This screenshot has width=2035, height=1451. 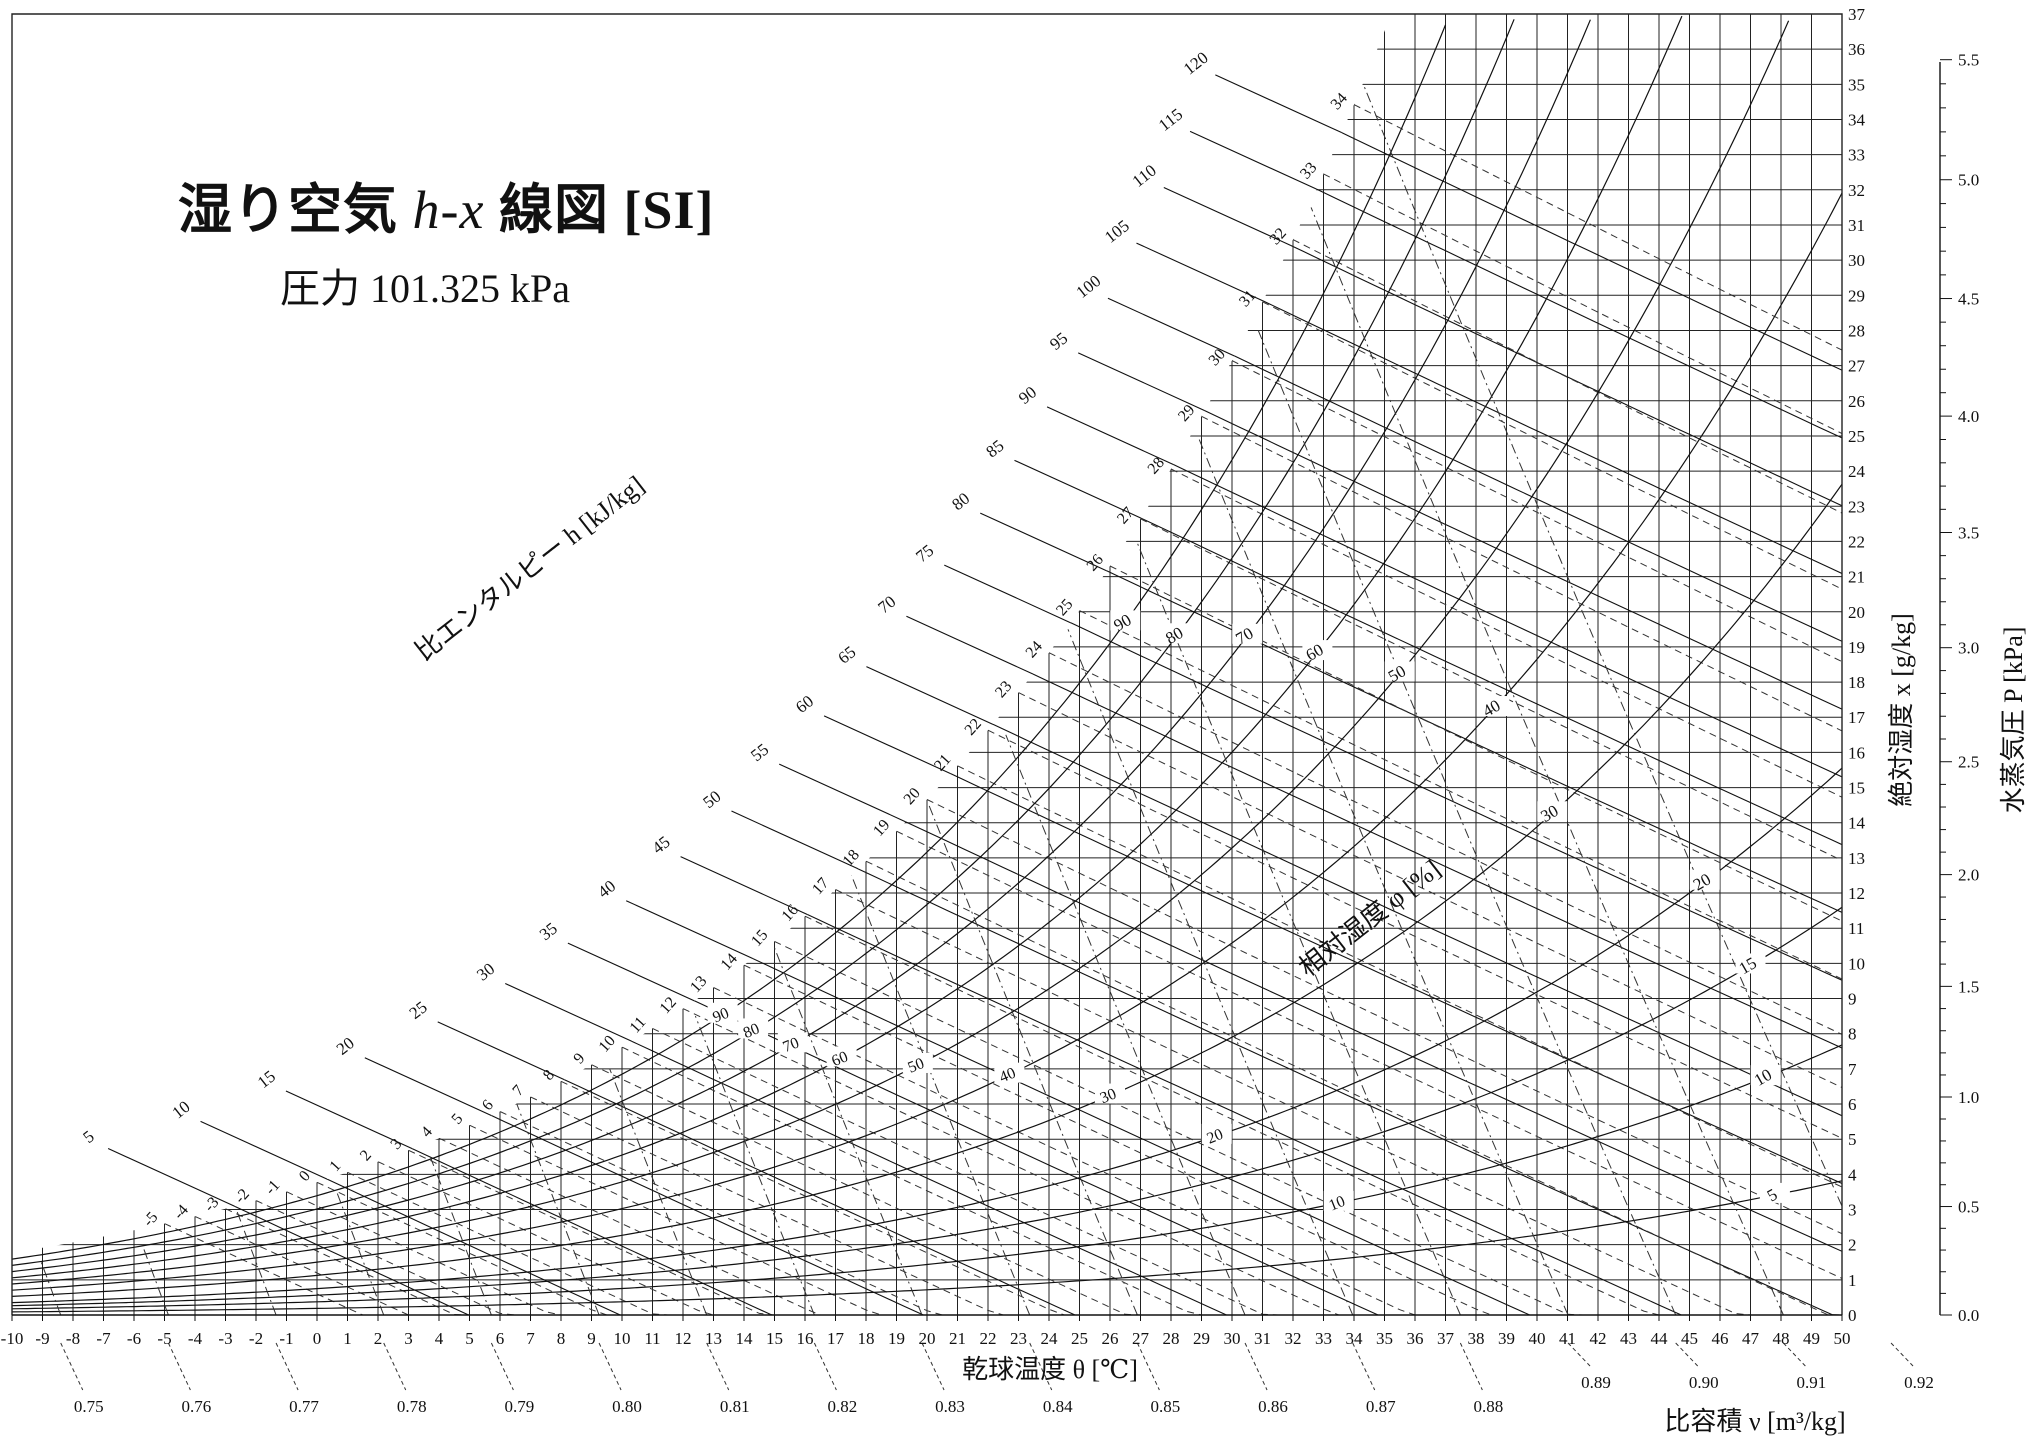 What do you see at coordinates (1856, 401) in the screenshot?
I see `y-tick-label: 26` at bounding box center [1856, 401].